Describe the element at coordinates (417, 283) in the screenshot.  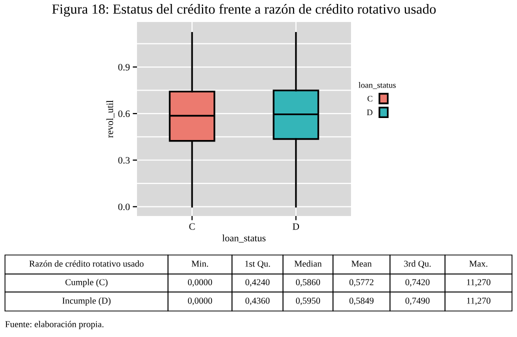
I see `text: 0,7420` at that location.